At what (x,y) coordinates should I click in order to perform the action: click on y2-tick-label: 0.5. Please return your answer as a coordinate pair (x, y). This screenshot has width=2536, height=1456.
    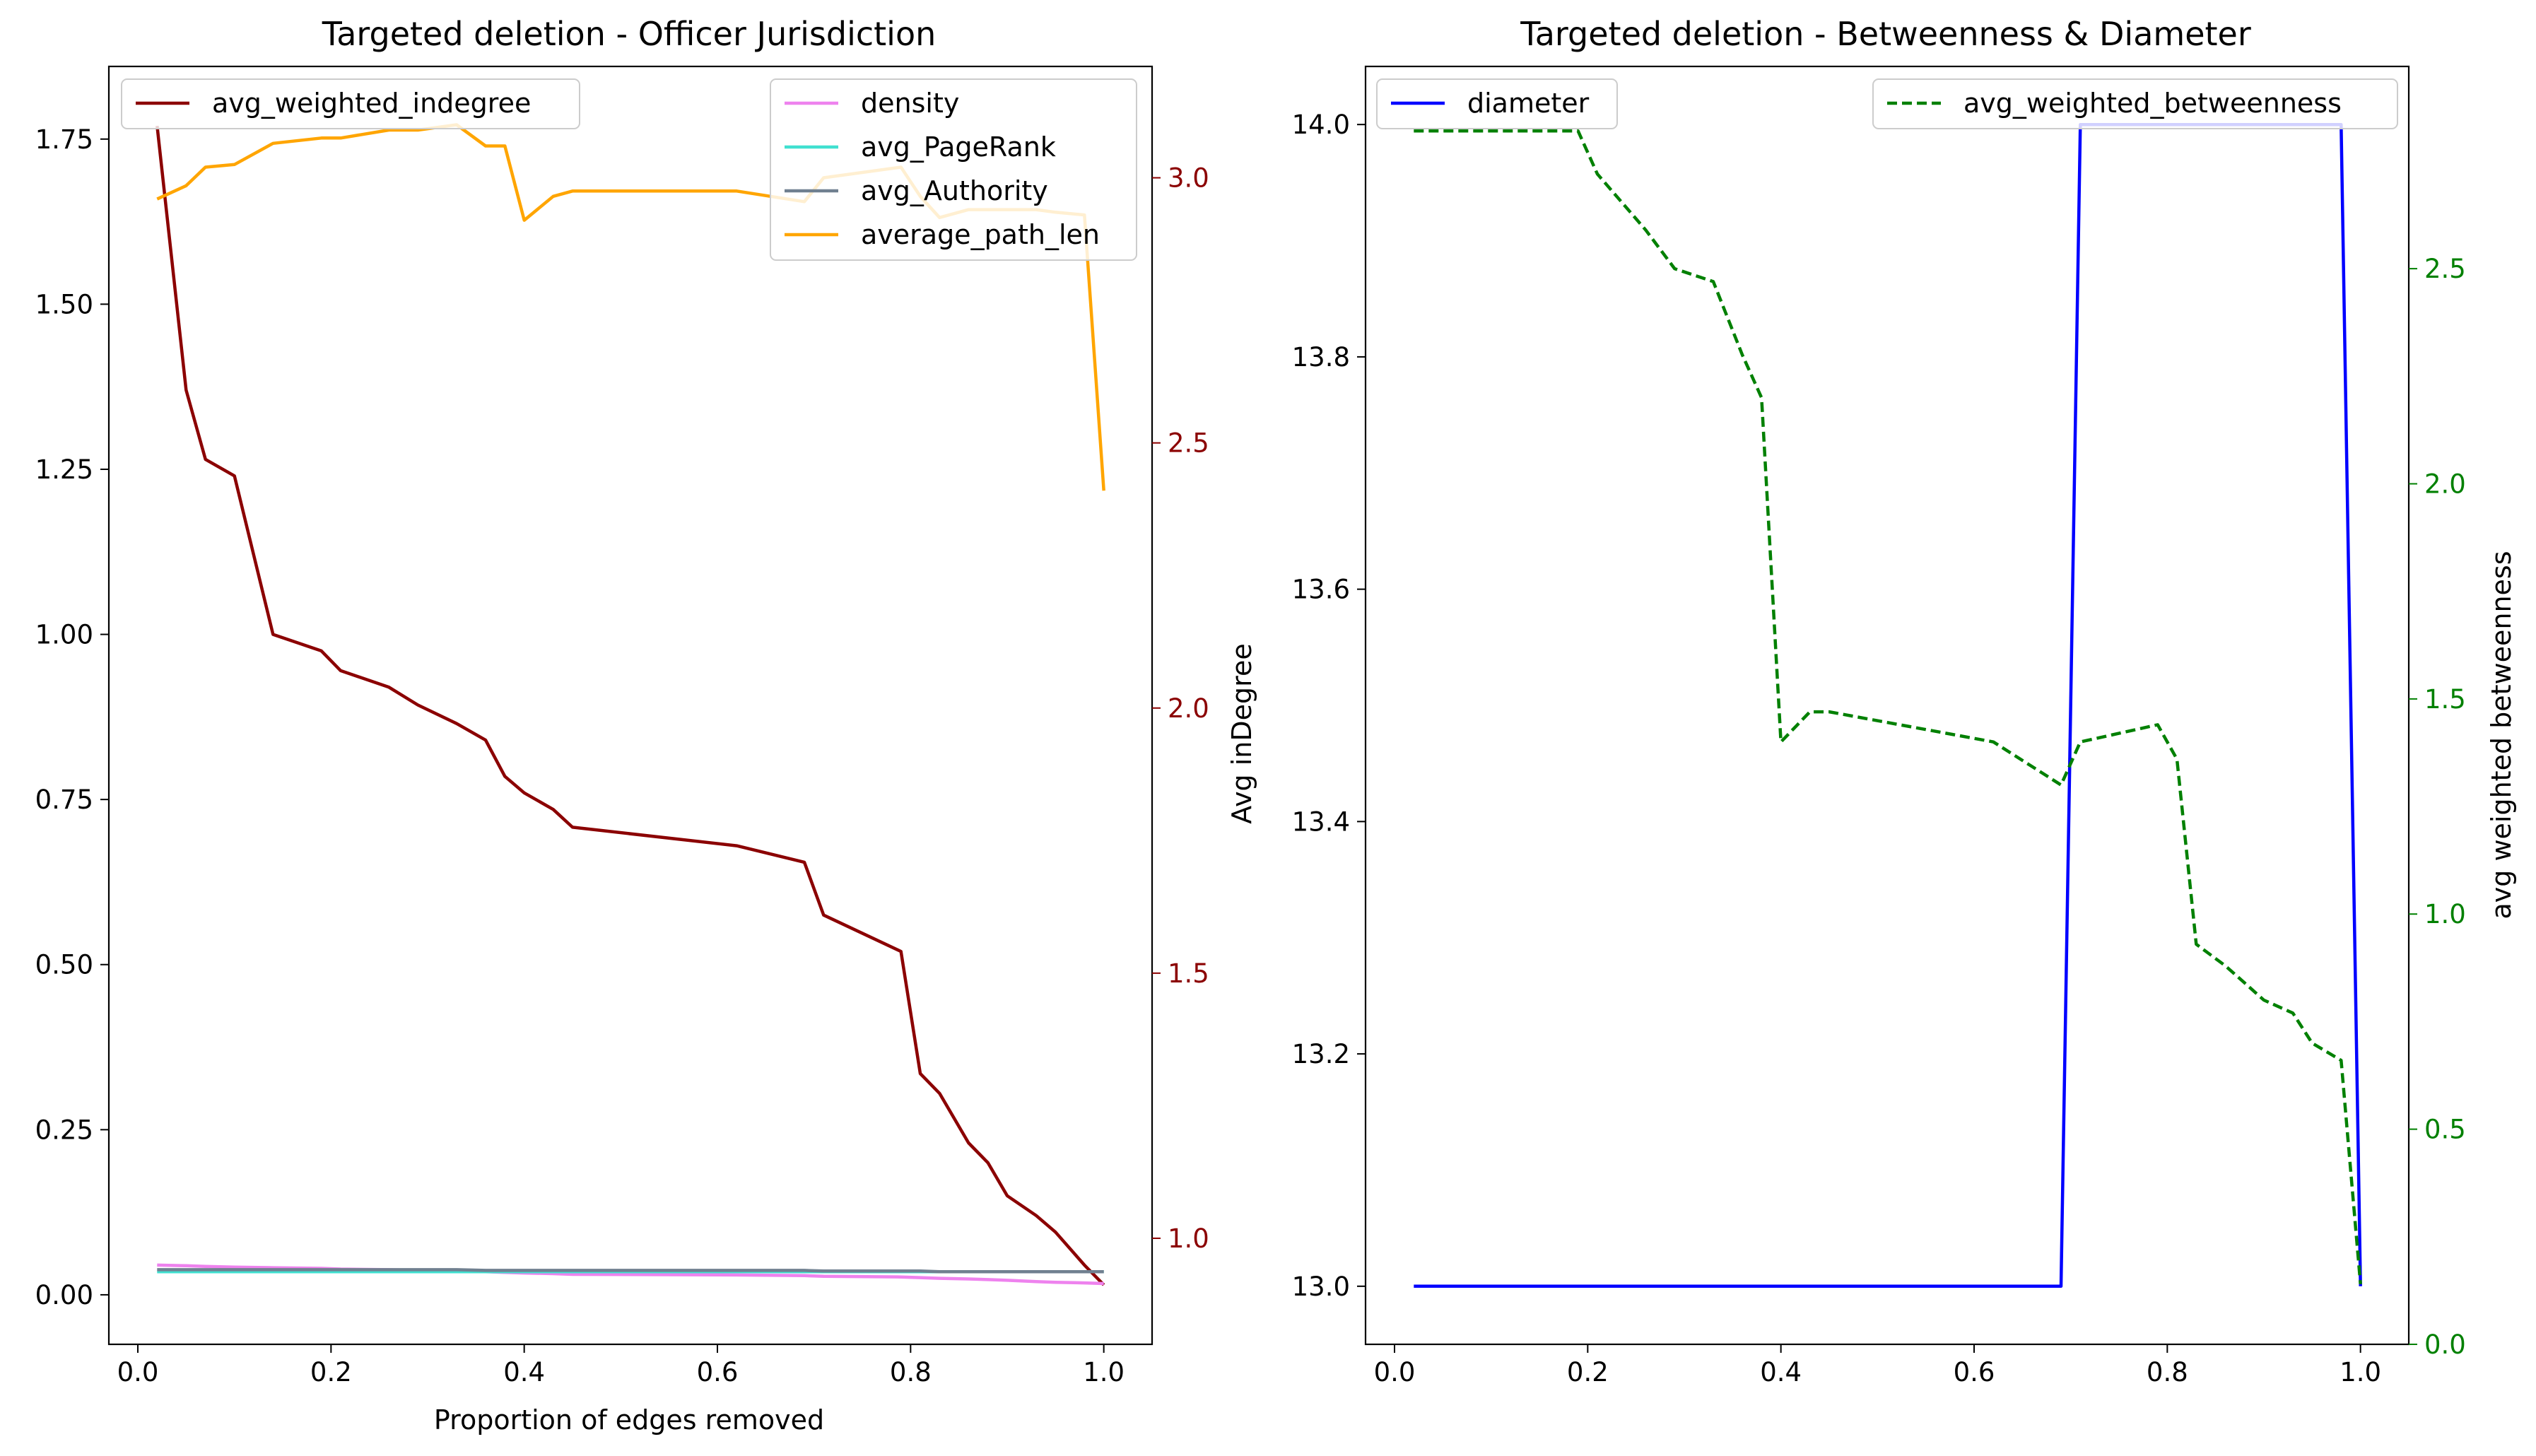
    Looking at the image, I should click on (2445, 1130).